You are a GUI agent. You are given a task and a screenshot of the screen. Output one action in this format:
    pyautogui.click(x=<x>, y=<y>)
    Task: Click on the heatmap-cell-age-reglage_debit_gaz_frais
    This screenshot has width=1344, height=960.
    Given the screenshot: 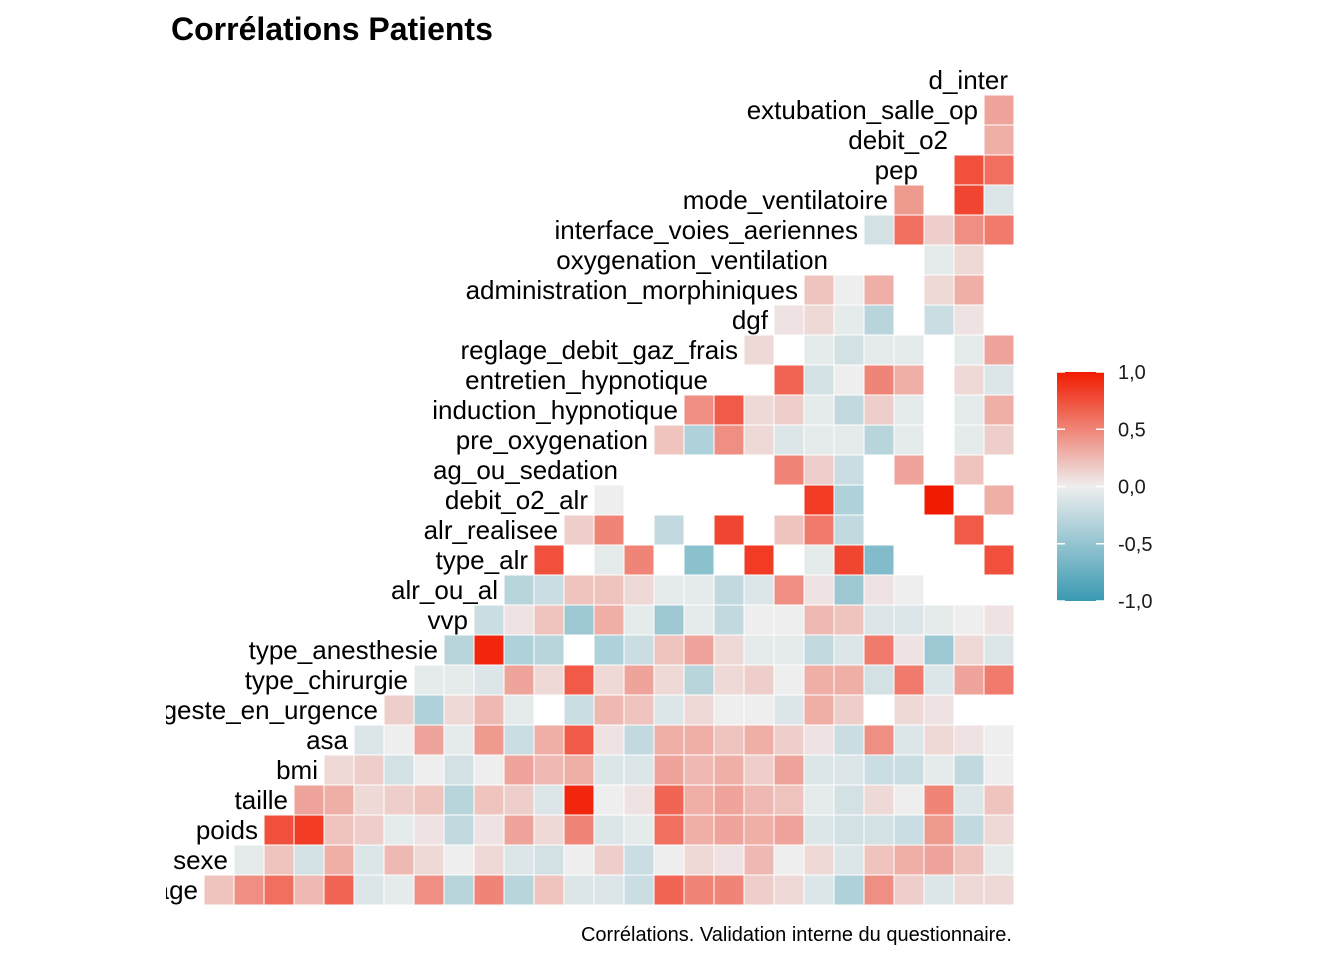 What is the action you would take?
    pyautogui.click(x=729, y=890)
    